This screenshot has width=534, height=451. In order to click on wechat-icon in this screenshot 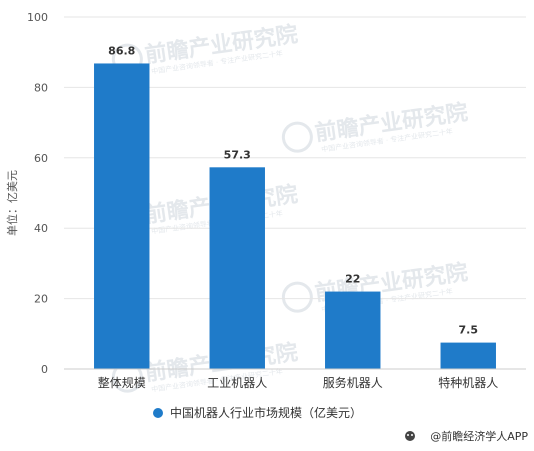, I will do `click(410, 436)`.